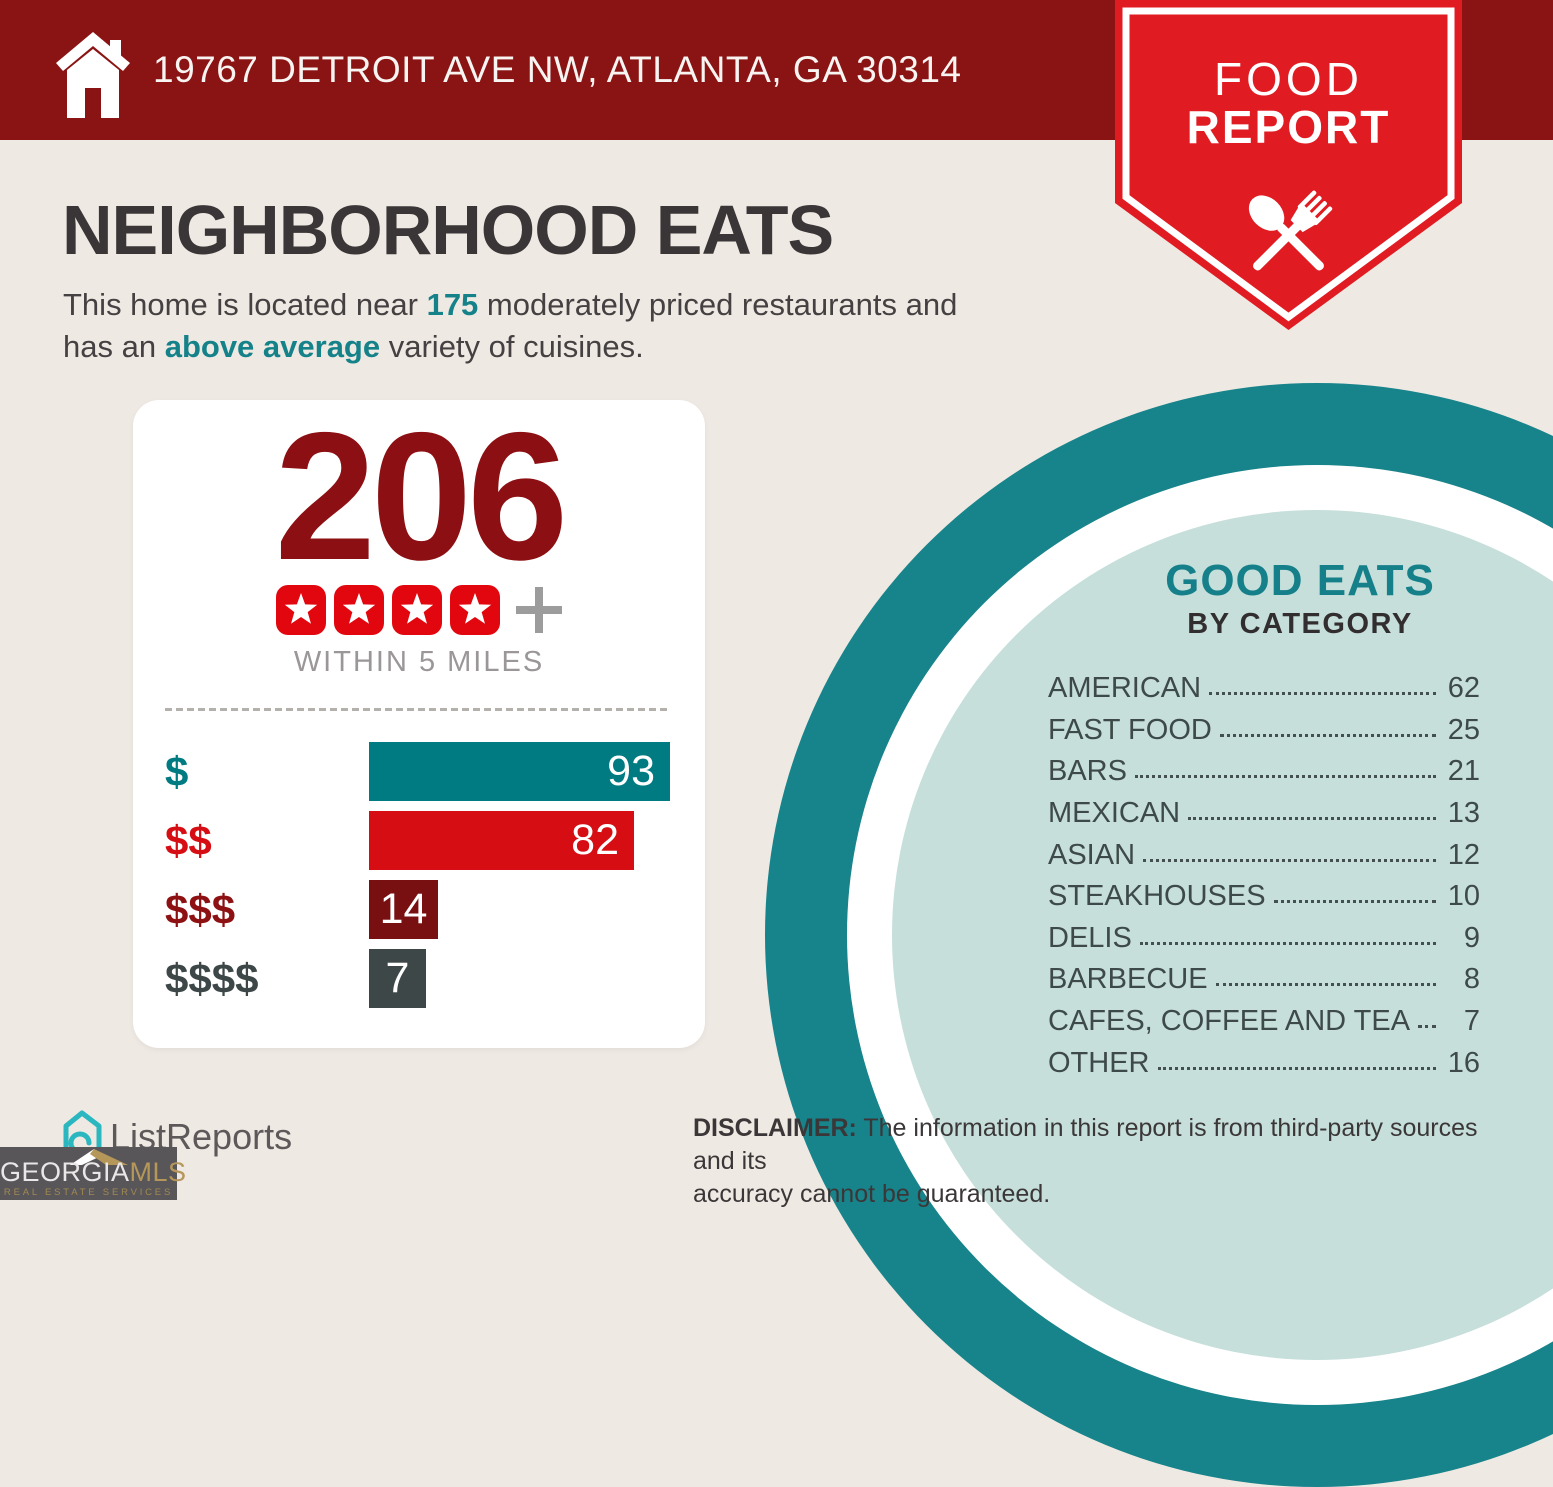 The height and width of the screenshot is (1487, 1553). Describe the element at coordinates (435, 978) in the screenshot. I see `bar-row: $$$$ 7` at that location.